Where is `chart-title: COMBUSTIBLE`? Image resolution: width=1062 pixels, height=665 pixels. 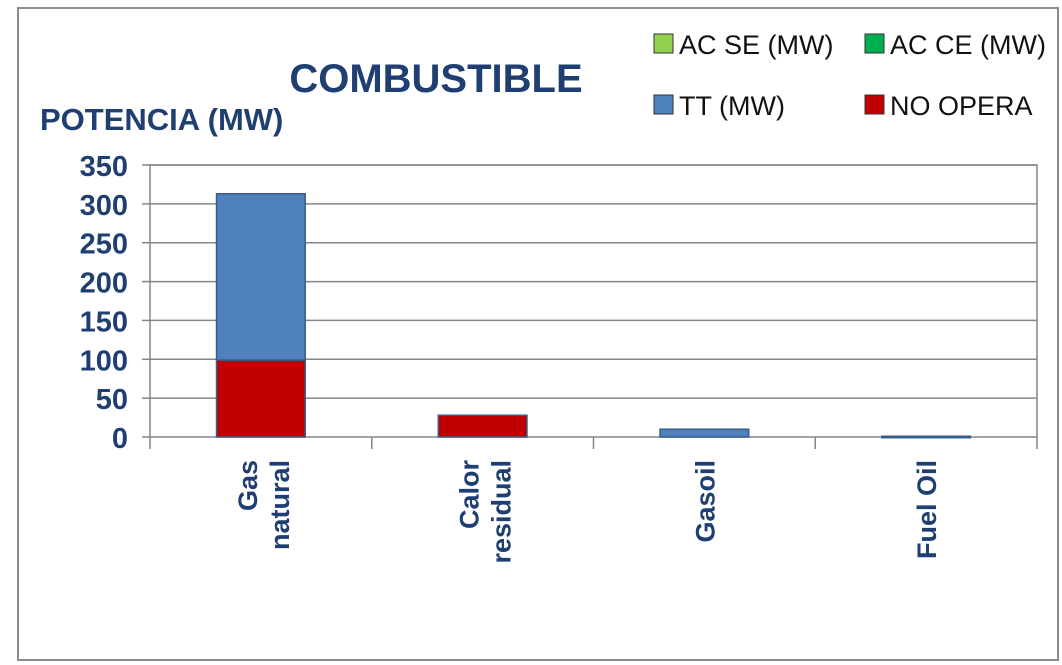
chart-title: COMBUSTIBLE is located at coordinates (435, 79).